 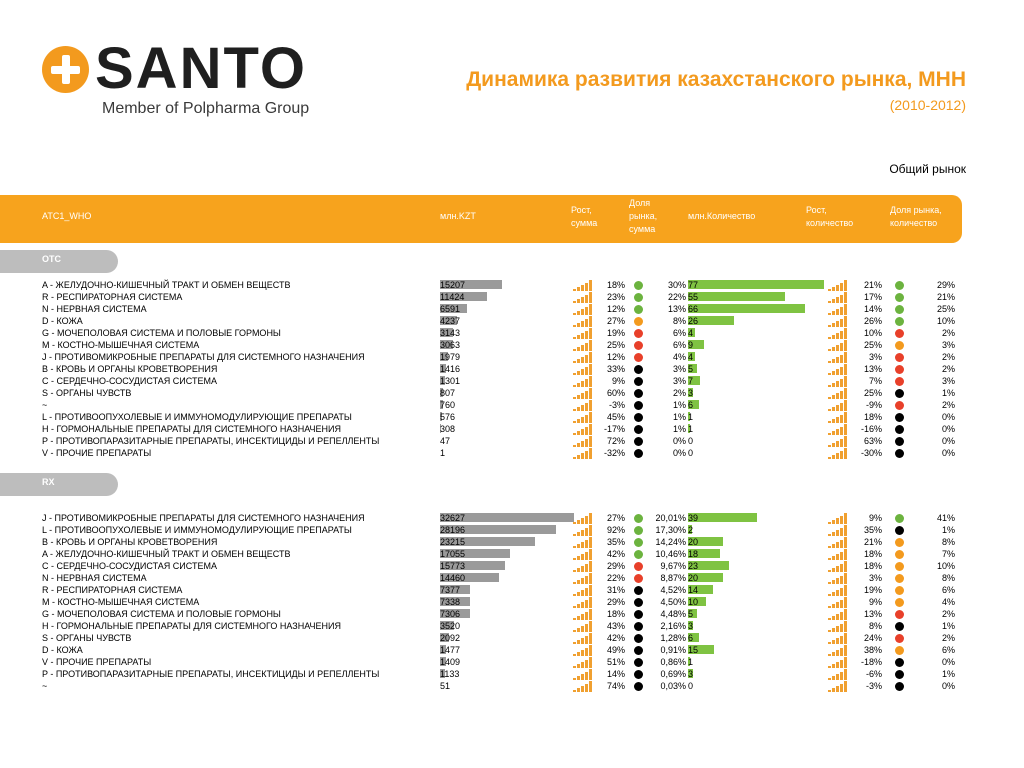 What do you see at coordinates (872, 309) in the screenshot?
I see `growth-qty-value: 14%` at bounding box center [872, 309].